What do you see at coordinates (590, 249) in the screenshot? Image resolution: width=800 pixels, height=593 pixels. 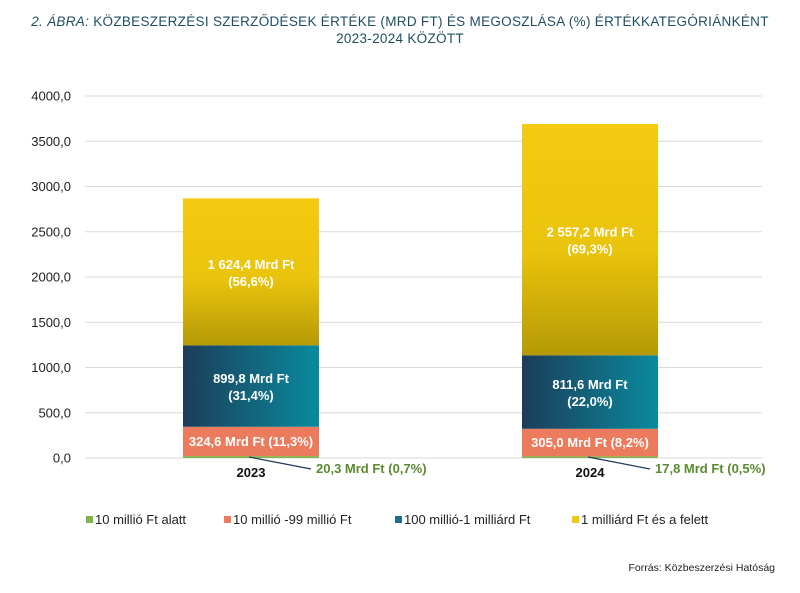 I see `data-label-share: (69,3%)` at bounding box center [590, 249].